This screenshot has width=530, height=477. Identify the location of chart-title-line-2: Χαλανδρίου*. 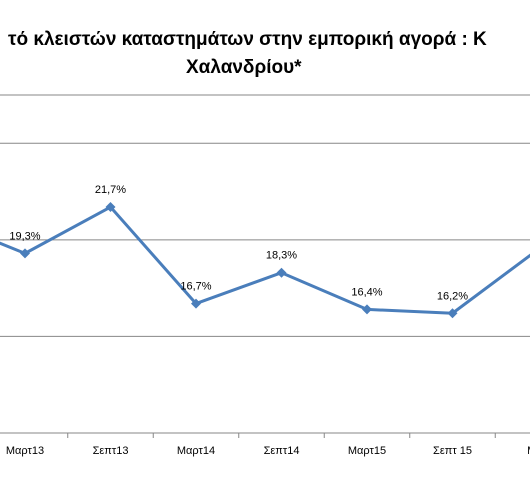
(244, 67).